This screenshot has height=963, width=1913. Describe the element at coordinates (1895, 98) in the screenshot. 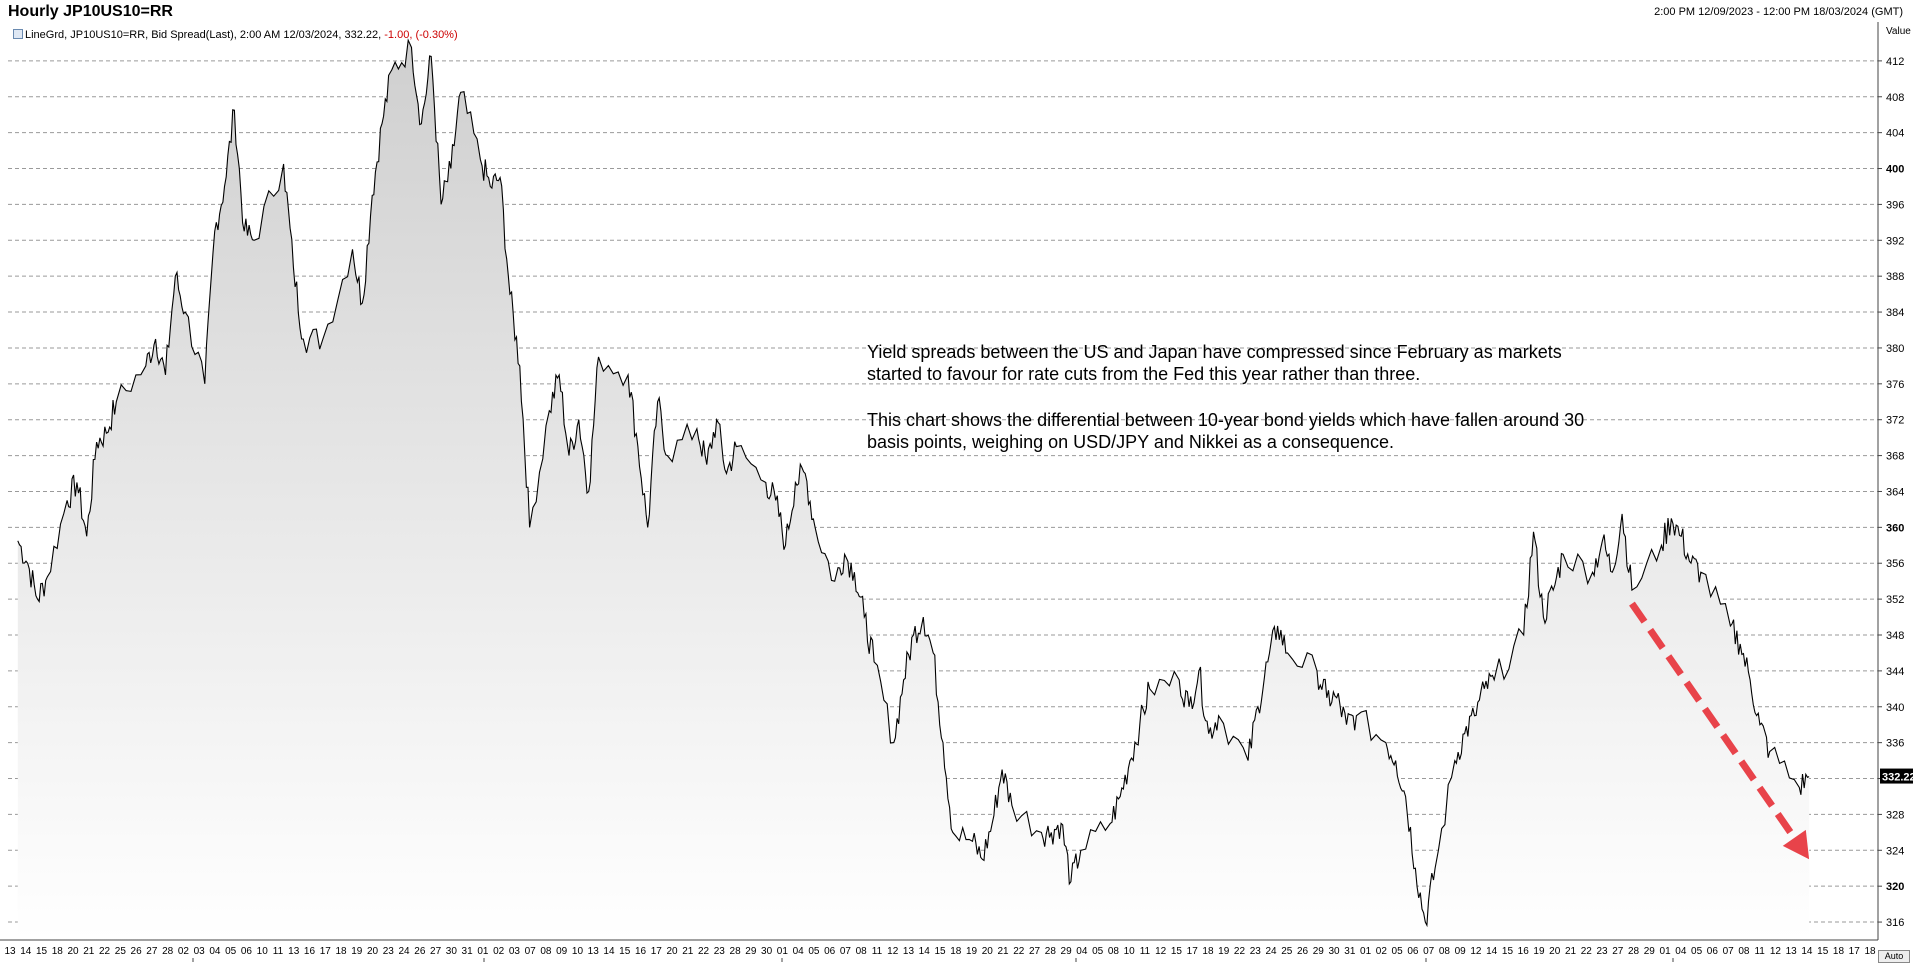

I see `y-tick-label: 408` at that location.